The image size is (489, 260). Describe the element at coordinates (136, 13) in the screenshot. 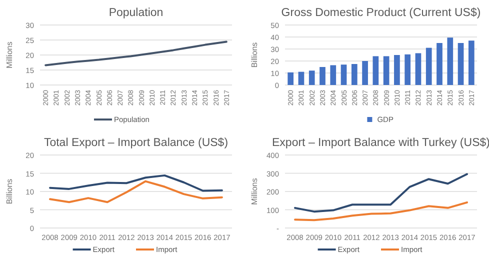

I see `chart-title: Population` at that location.